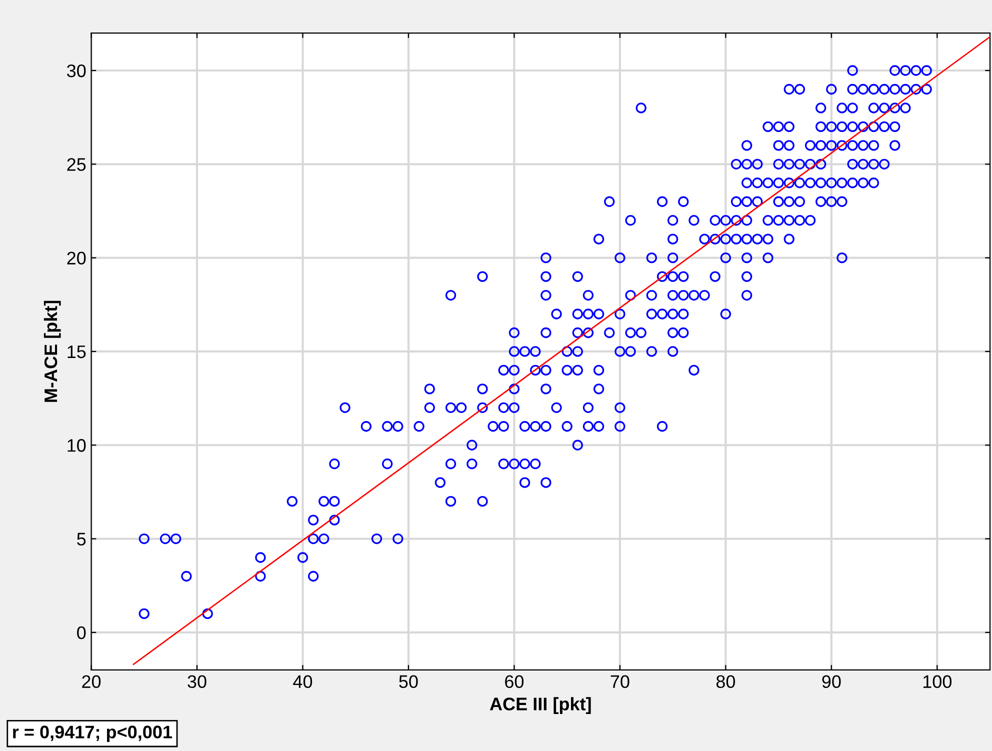  I want to click on y-tick-label: 30, so click(76, 71).